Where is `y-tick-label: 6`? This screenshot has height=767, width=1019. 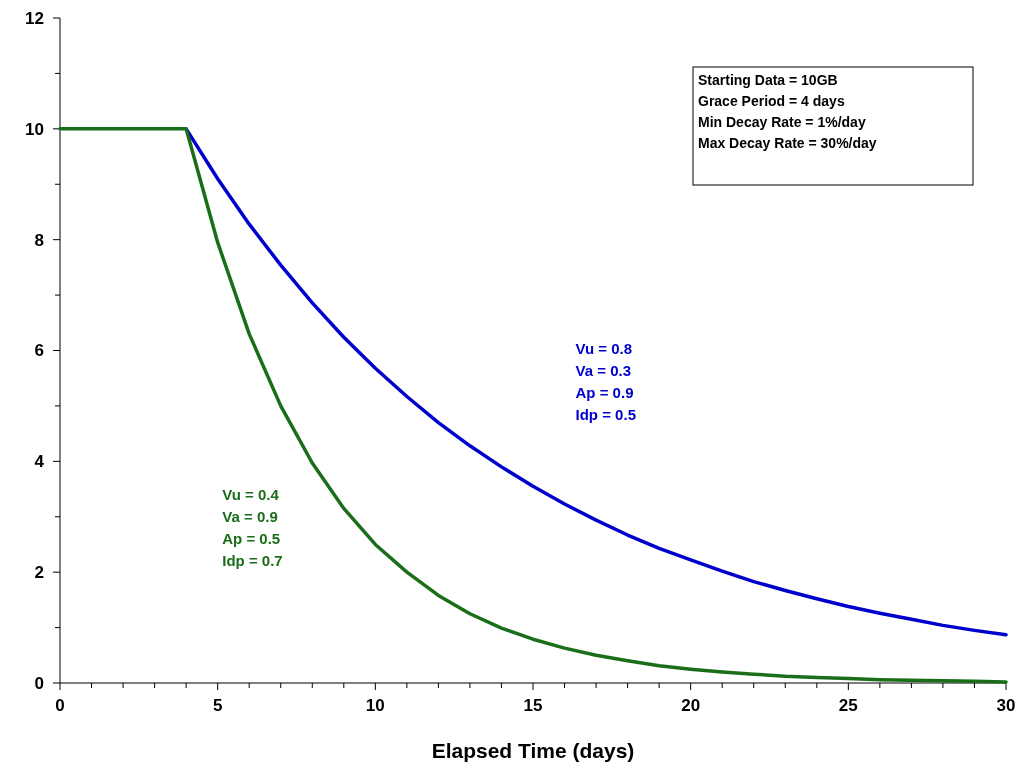 y-tick-label: 6 is located at coordinates (39, 351).